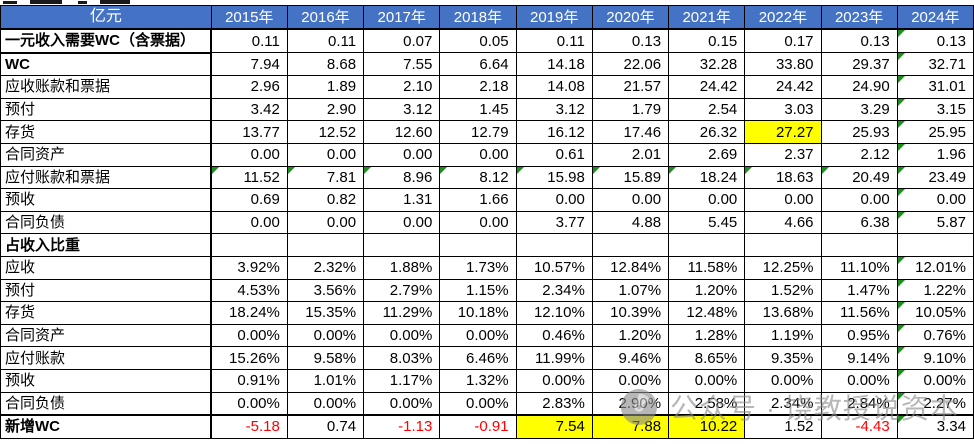  Describe the element at coordinates (783, 267) in the screenshot. I see `value-cell: 12.25%` at that location.